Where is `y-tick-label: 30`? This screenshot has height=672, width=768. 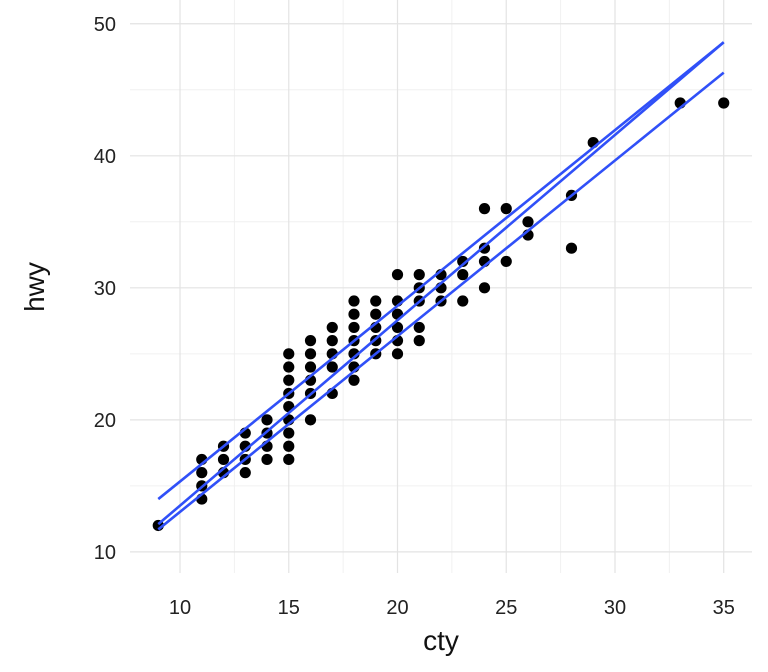 y-tick-label: 30 is located at coordinates (105, 289).